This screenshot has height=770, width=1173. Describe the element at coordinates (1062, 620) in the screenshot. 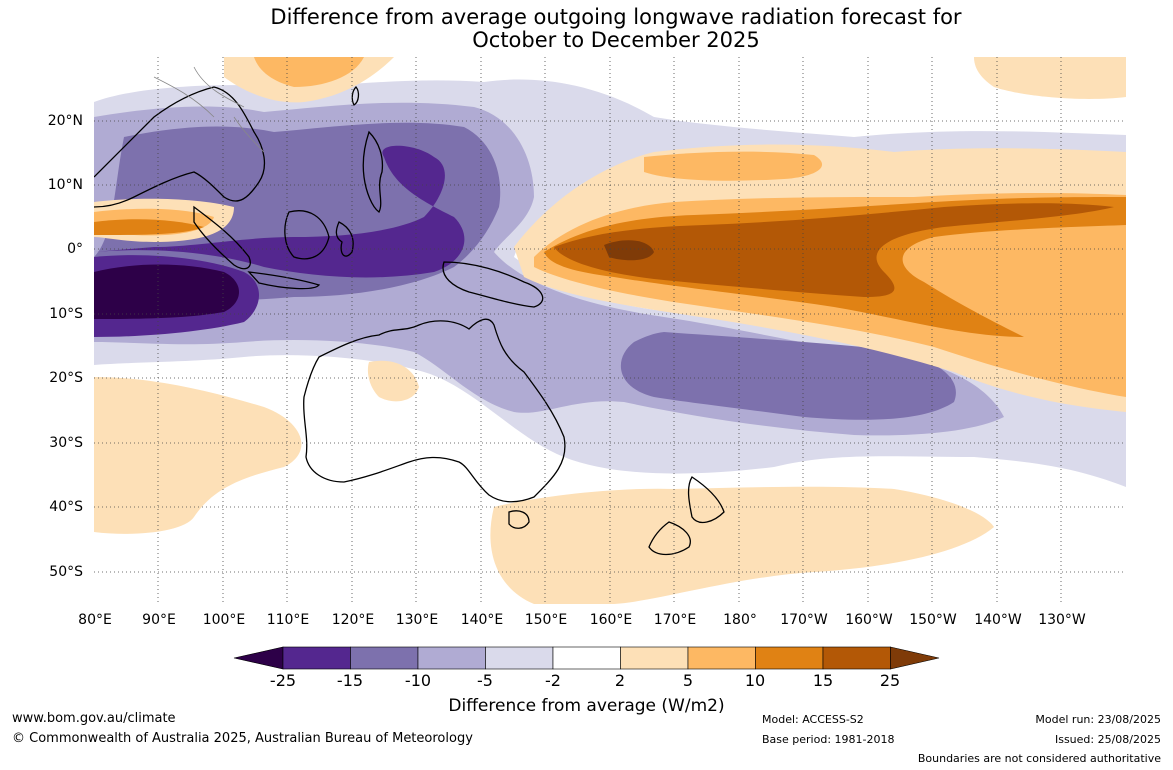

I see `lon-label-130w: 130°W` at that location.